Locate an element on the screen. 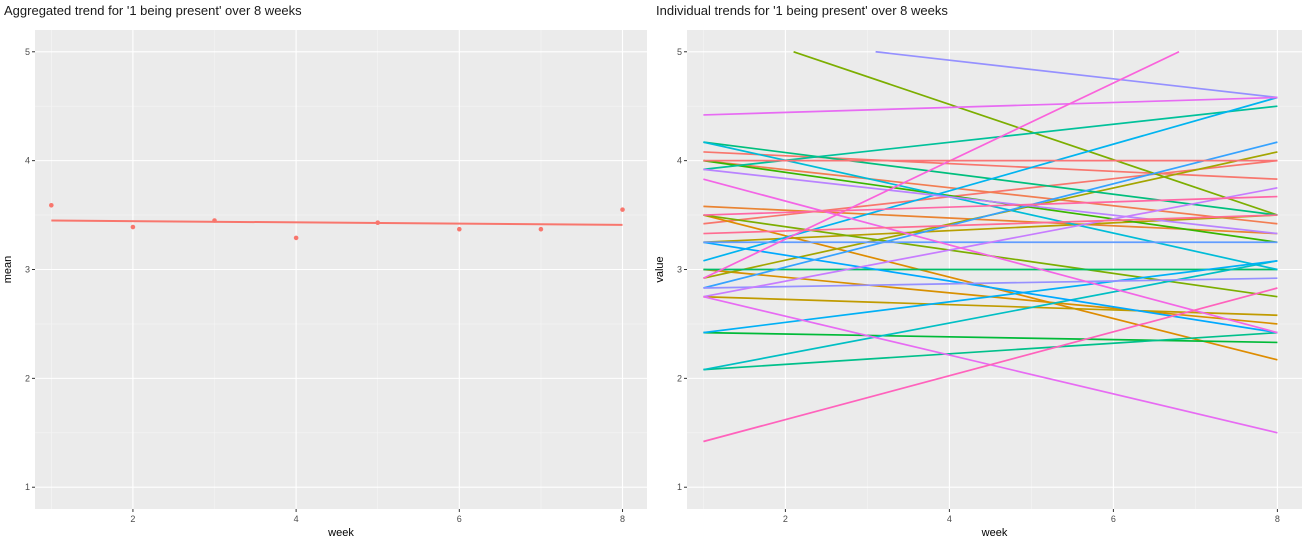  data-layer is located at coordinates (337, 221).